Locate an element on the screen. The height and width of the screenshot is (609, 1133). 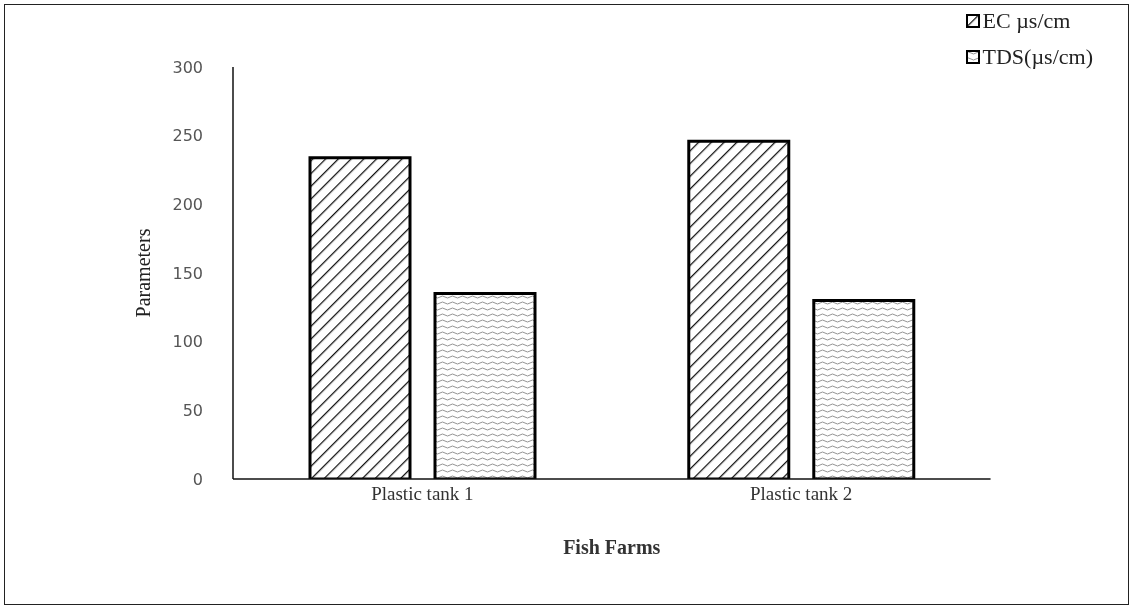
y-tick-label: 50 is located at coordinates (192, 411).